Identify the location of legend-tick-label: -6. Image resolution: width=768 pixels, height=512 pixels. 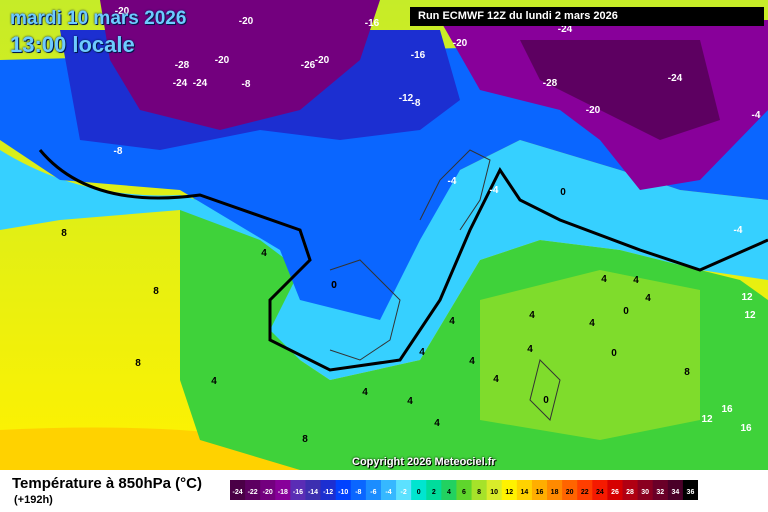
(373, 492).